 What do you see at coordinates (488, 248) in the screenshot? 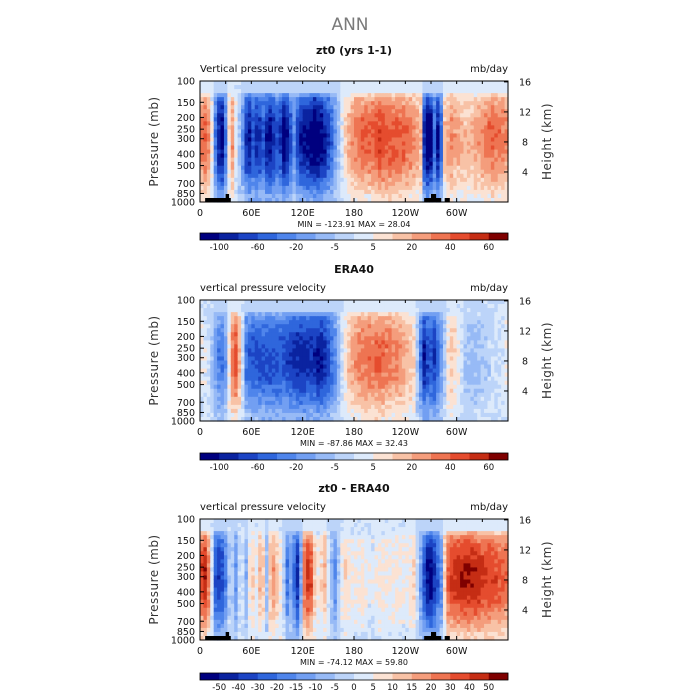
I see `colorbar-label: 60` at bounding box center [488, 248].